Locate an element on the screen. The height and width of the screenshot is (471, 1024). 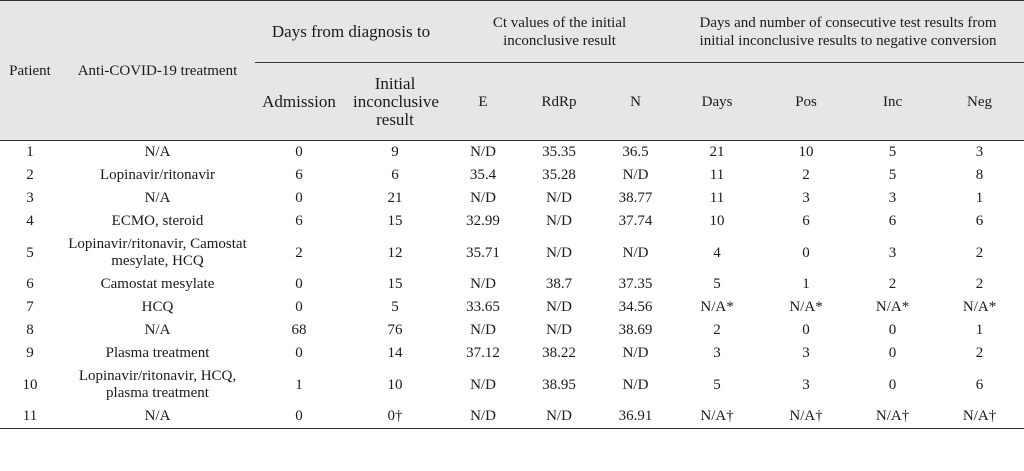
cell-patient: 1 is located at coordinates (30, 152).